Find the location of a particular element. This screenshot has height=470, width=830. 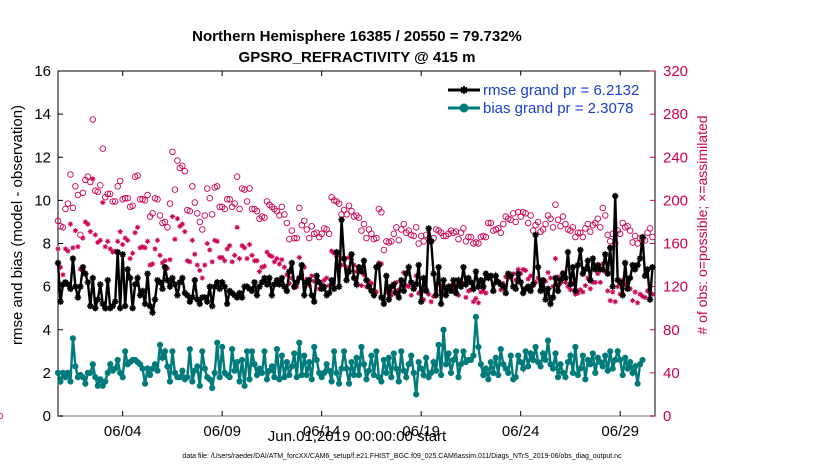

y-tick-label: 6 is located at coordinates (47, 287).